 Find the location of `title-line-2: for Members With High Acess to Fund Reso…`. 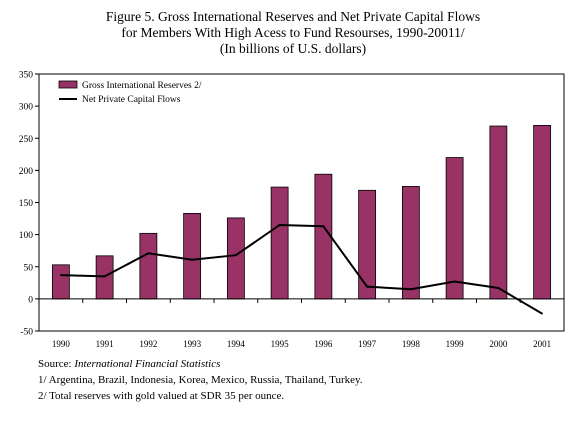

title-line-2: for Members With High Acess to Fund Reso… is located at coordinates (293, 32).